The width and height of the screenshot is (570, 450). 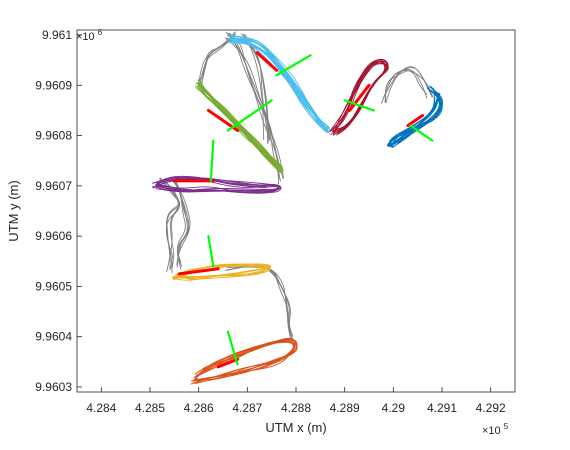 What do you see at coordinates (13, 210) in the screenshot?
I see `y-axis-label: UTM y (m)` at bounding box center [13, 210].